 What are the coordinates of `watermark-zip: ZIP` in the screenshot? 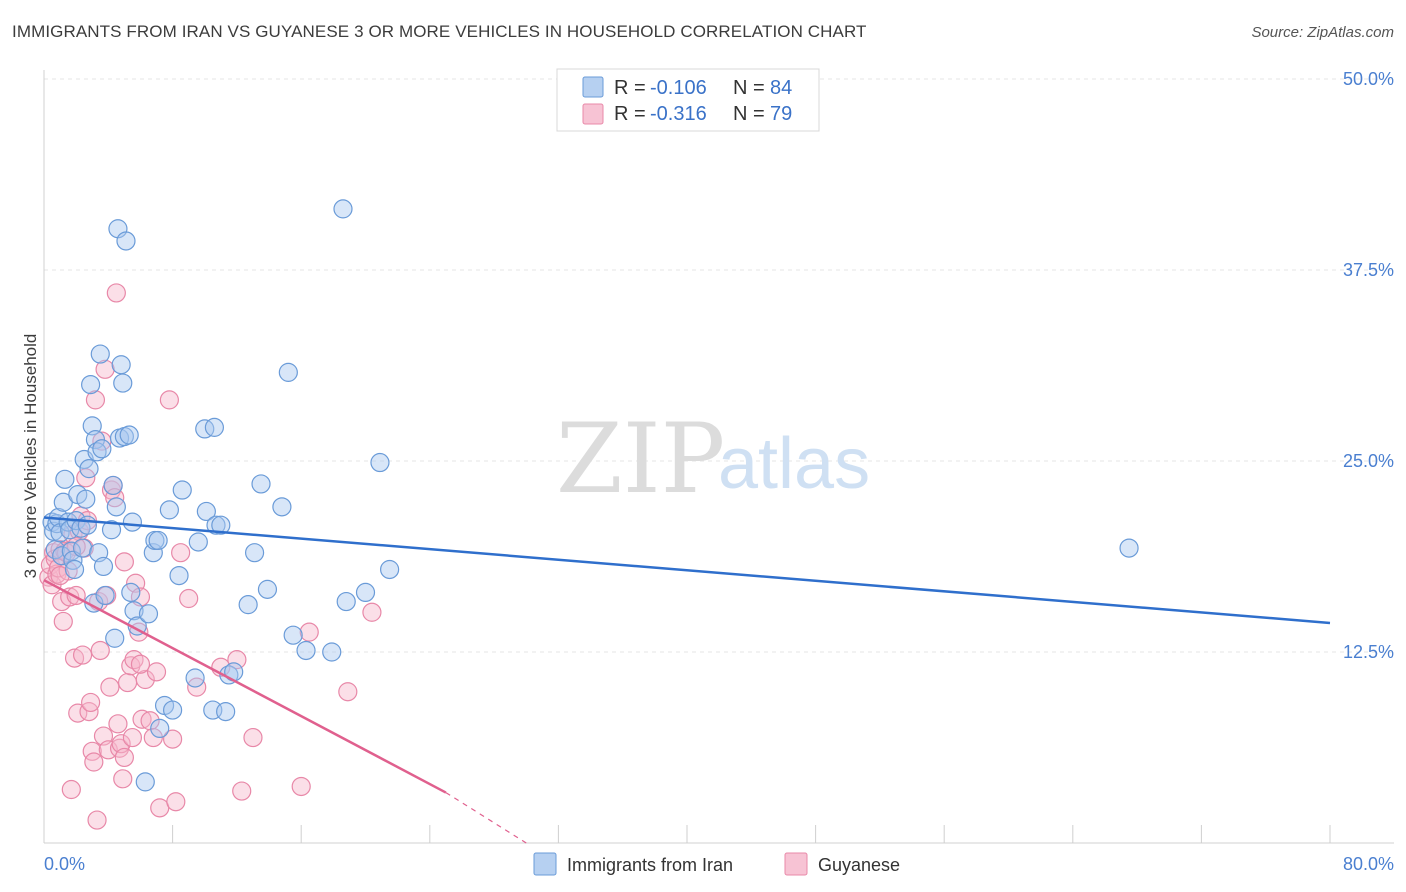 It's located at (640, 459).